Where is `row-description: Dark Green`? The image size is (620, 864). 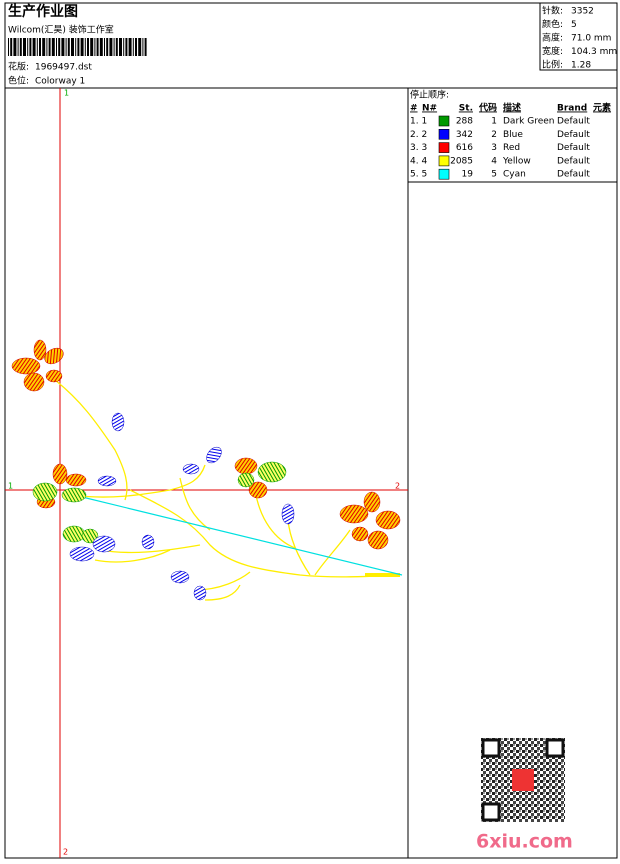 row-description: Dark Green is located at coordinates (528, 122).